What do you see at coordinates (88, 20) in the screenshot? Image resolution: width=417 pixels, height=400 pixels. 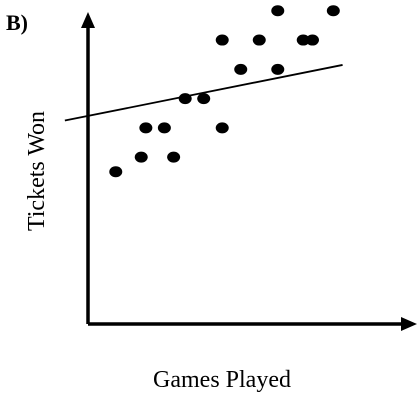 I see `y-axis-arrowhead` at bounding box center [88, 20].